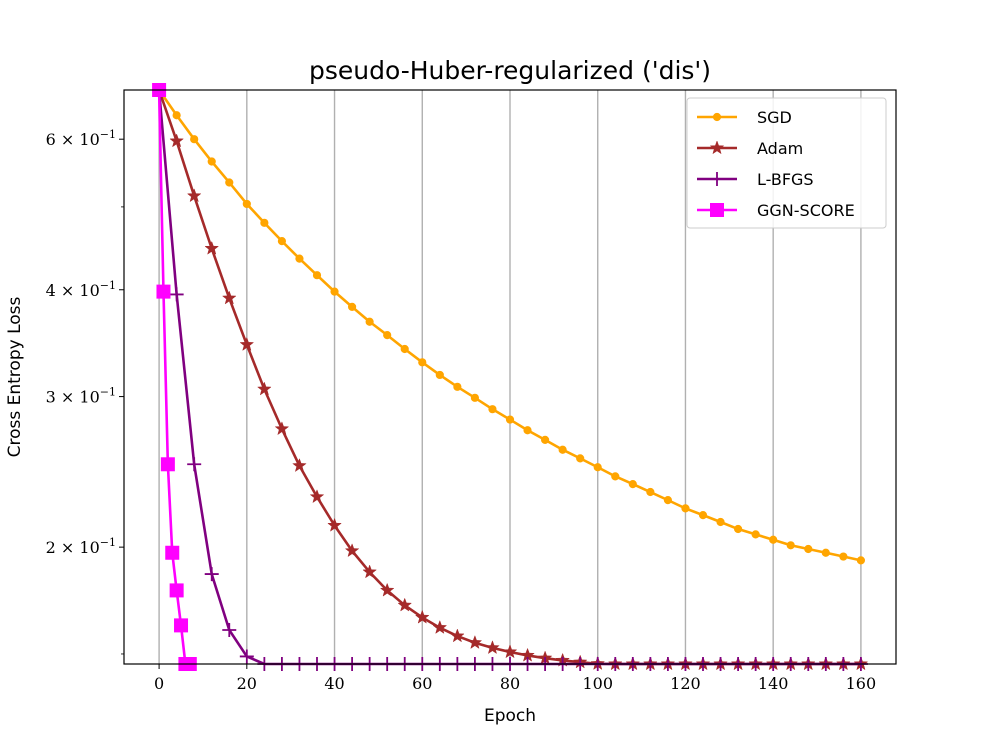 The height and width of the screenshot is (747, 996). What do you see at coordinates (780, 148) in the screenshot?
I see `legend-label: Adam` at bounding box center [780, 148].